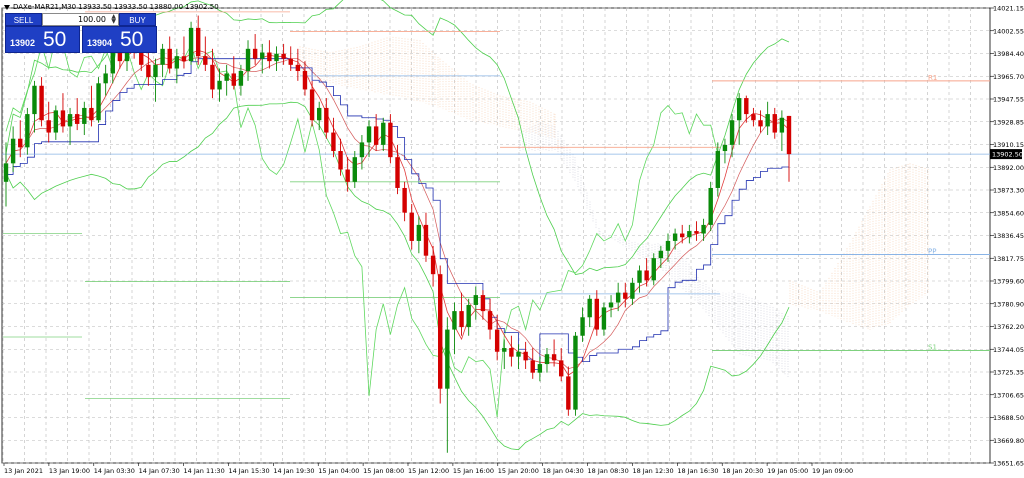 This screenshot has height=478, width=1024. Describe the element at coordinates (1008, 168) in the screenshot. I see `y-tick-label: 13892.00` at that location.